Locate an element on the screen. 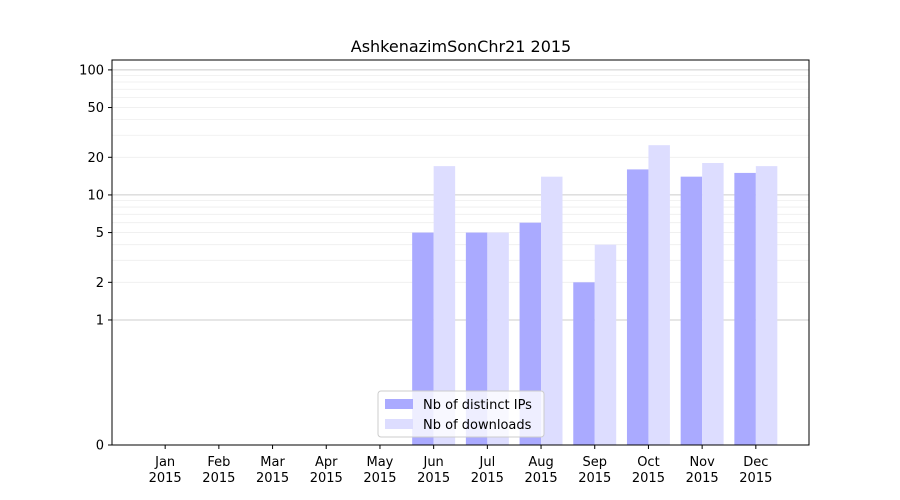 This screenshot has width=900, height=500. bar-downloads-sep is located at coordinates (605, 344).